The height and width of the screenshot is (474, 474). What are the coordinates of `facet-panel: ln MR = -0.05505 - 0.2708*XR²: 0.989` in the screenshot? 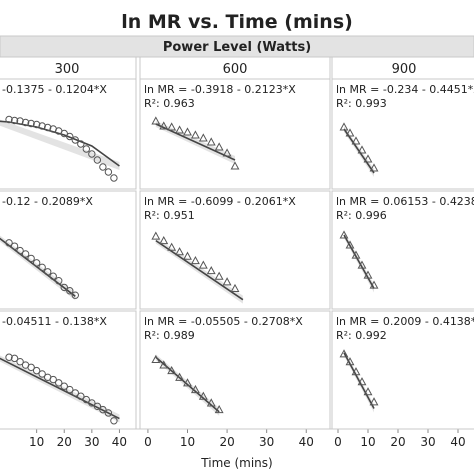 It's located at (235, 370).